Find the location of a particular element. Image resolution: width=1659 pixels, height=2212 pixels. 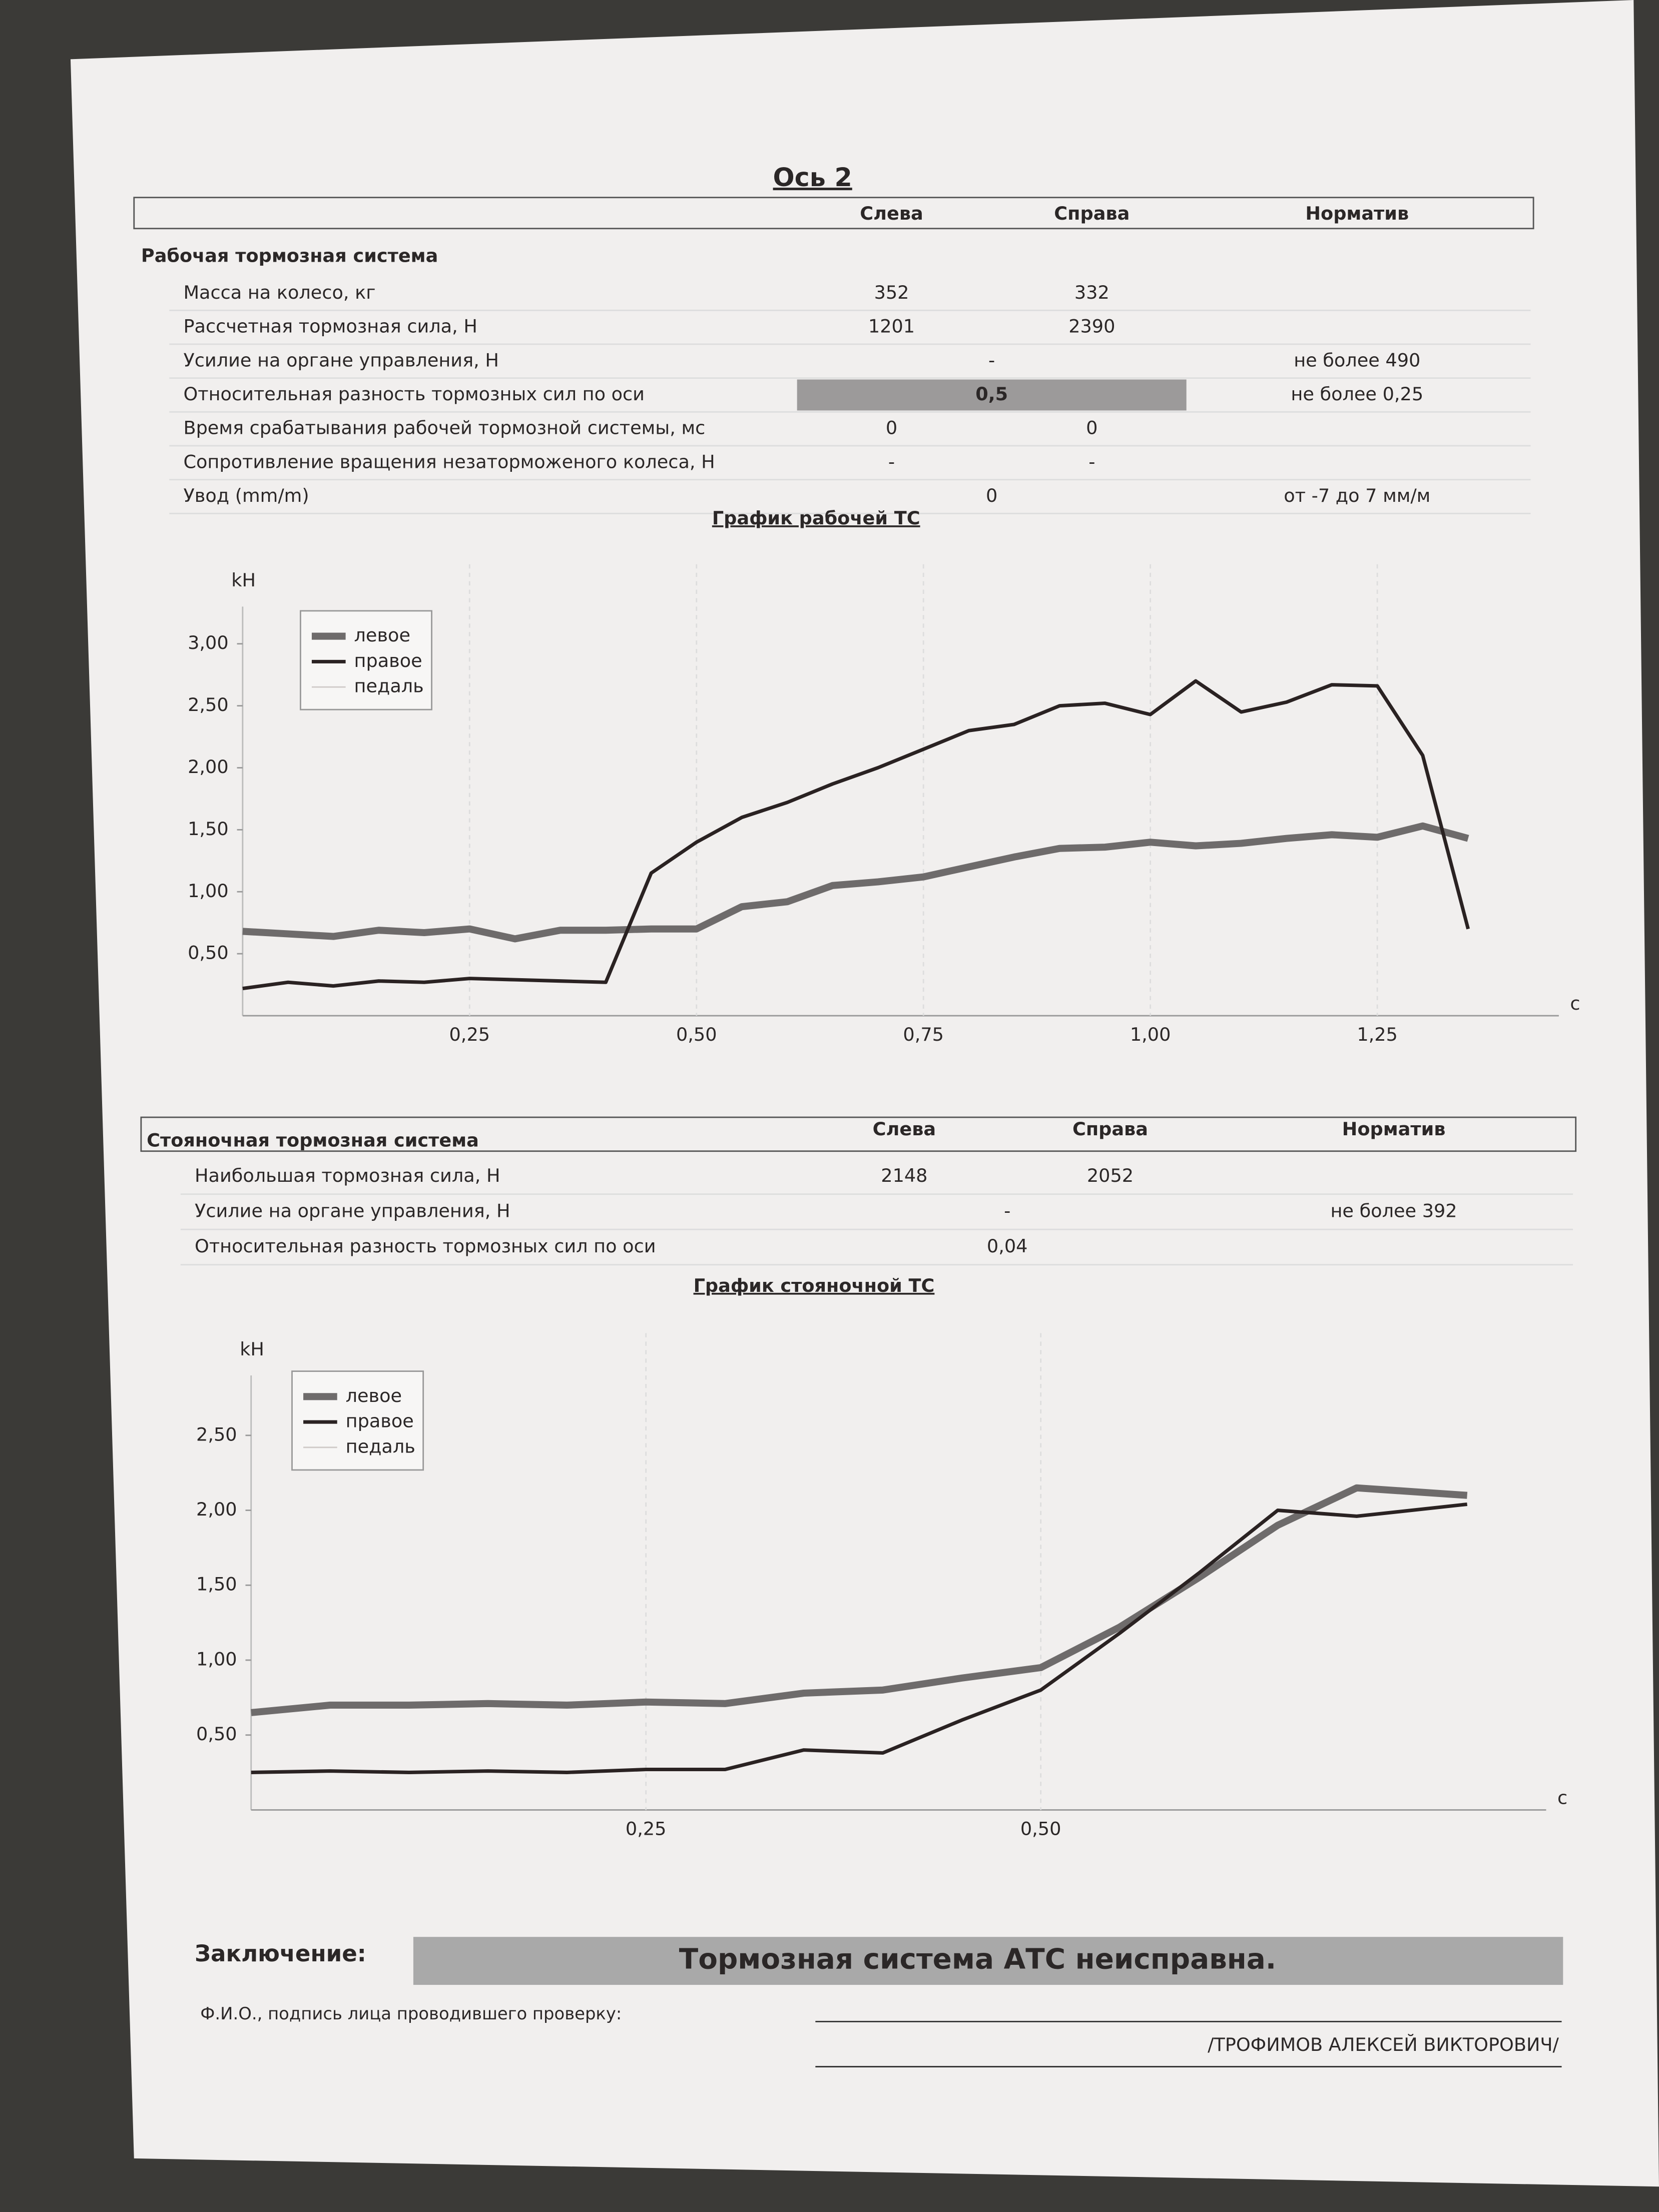

cell: 0,5 is located at coordinates (991, 394).